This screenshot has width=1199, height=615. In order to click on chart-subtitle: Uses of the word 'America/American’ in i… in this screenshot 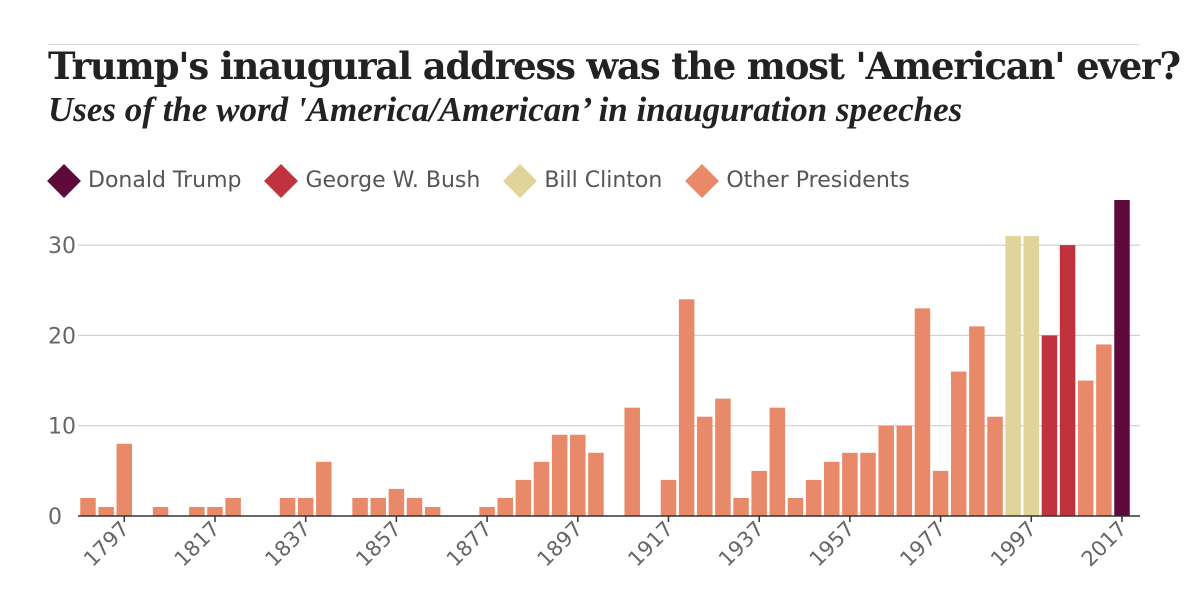, I will do `click(505, 109)`.